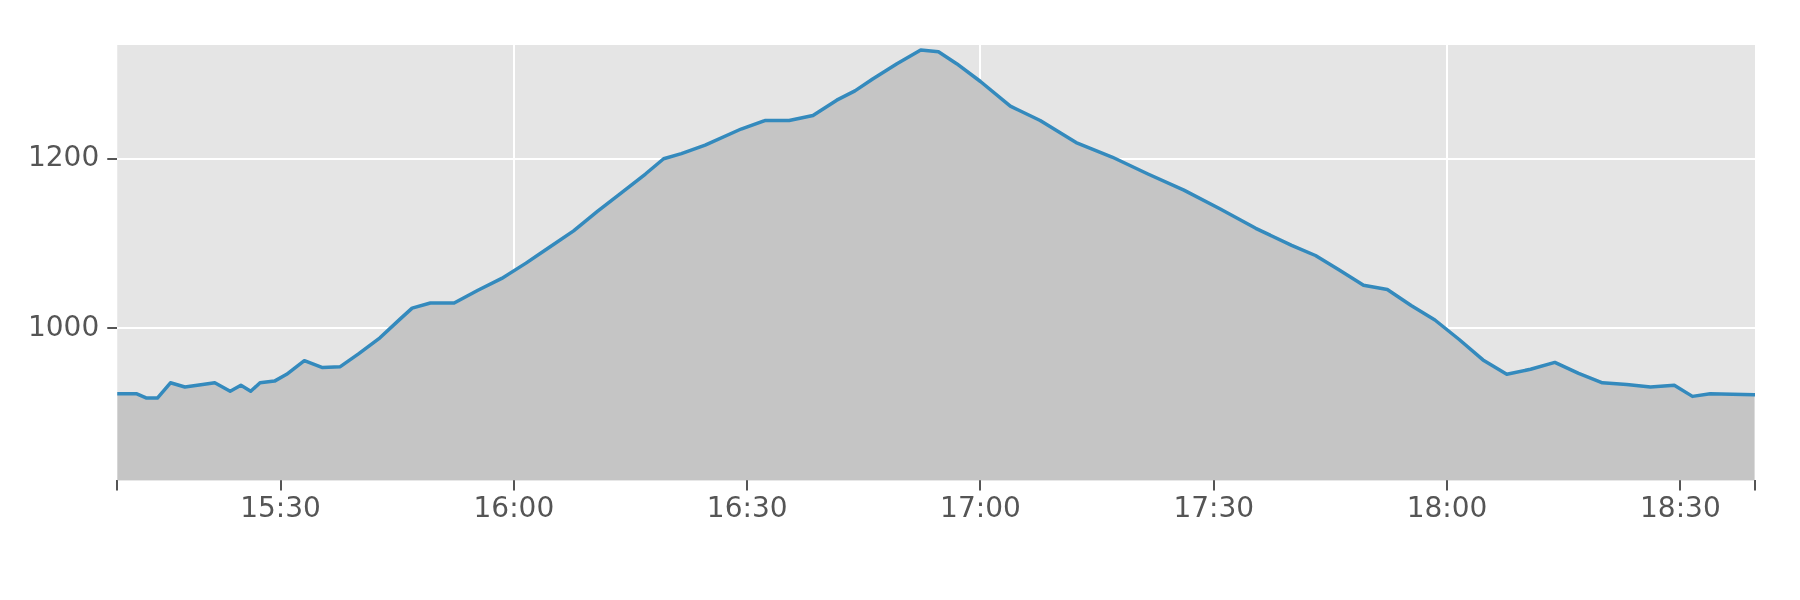 This screenshot has width=1800, height=600. I want to click on x-tick-label: 16:30, so click(747, 508).